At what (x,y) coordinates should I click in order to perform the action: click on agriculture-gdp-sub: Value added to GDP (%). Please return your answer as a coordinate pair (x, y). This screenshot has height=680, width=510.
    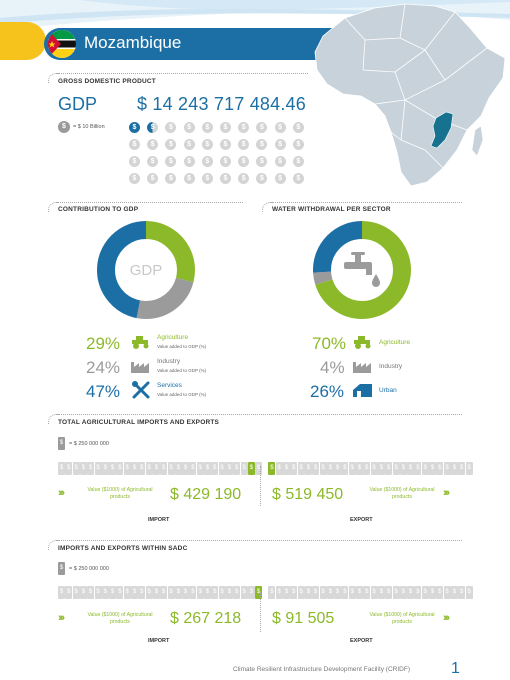
    Looking at the image, I should click on (182, 346).